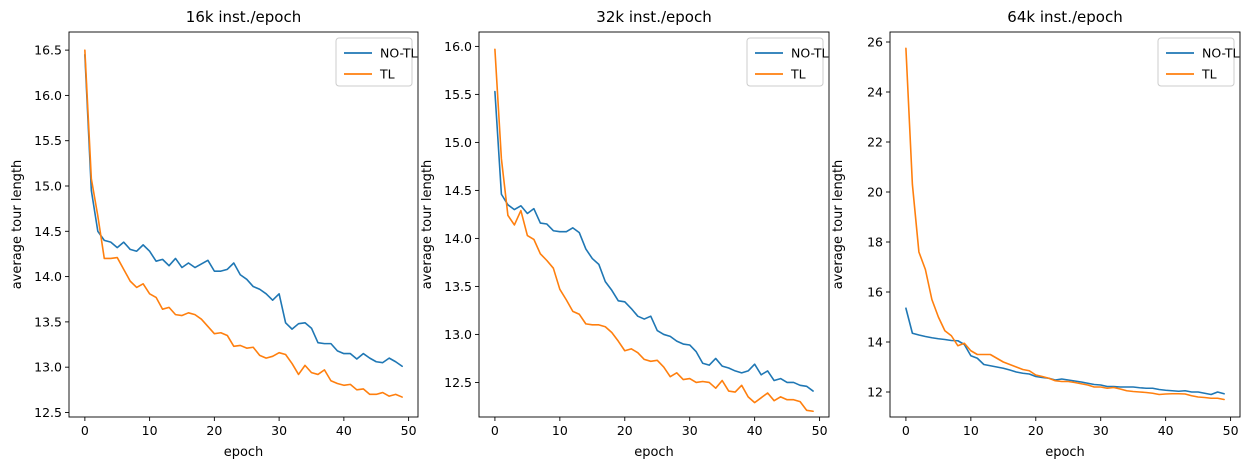  I want to click on y-tick-label: 18, so click(875, 242).